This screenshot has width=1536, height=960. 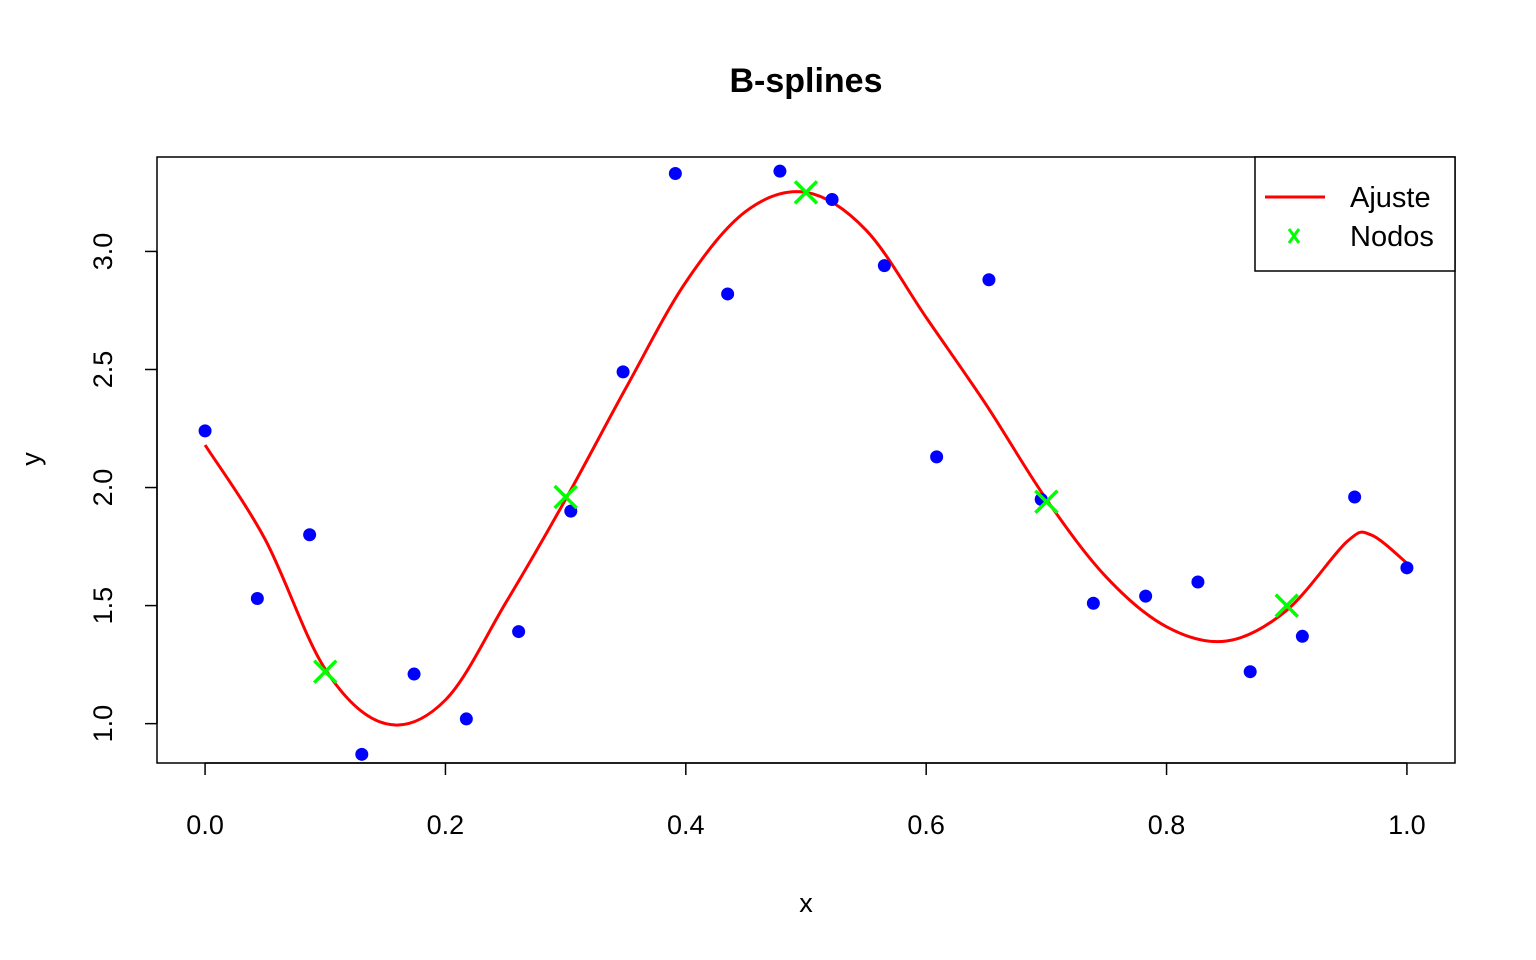 I want to click on y-tick-label: 2.5, so click(x=103, y=370).